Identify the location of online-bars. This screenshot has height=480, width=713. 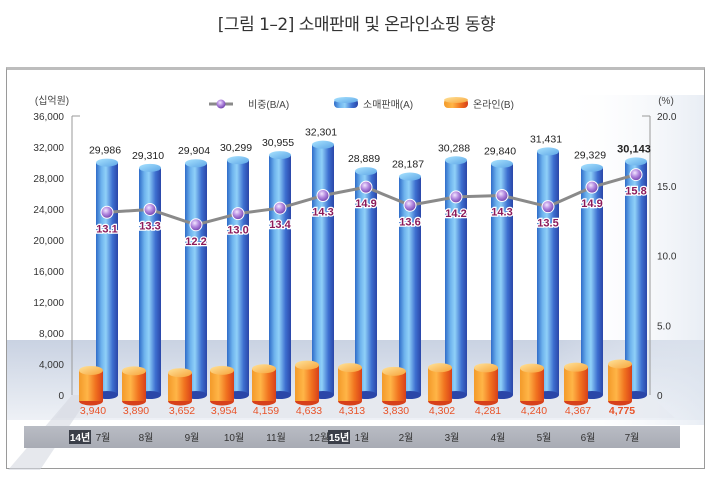
(355, 382).